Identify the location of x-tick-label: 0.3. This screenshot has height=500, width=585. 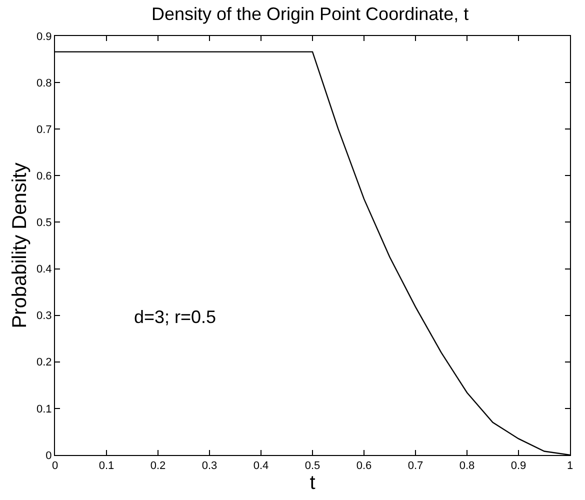
(210, 466).